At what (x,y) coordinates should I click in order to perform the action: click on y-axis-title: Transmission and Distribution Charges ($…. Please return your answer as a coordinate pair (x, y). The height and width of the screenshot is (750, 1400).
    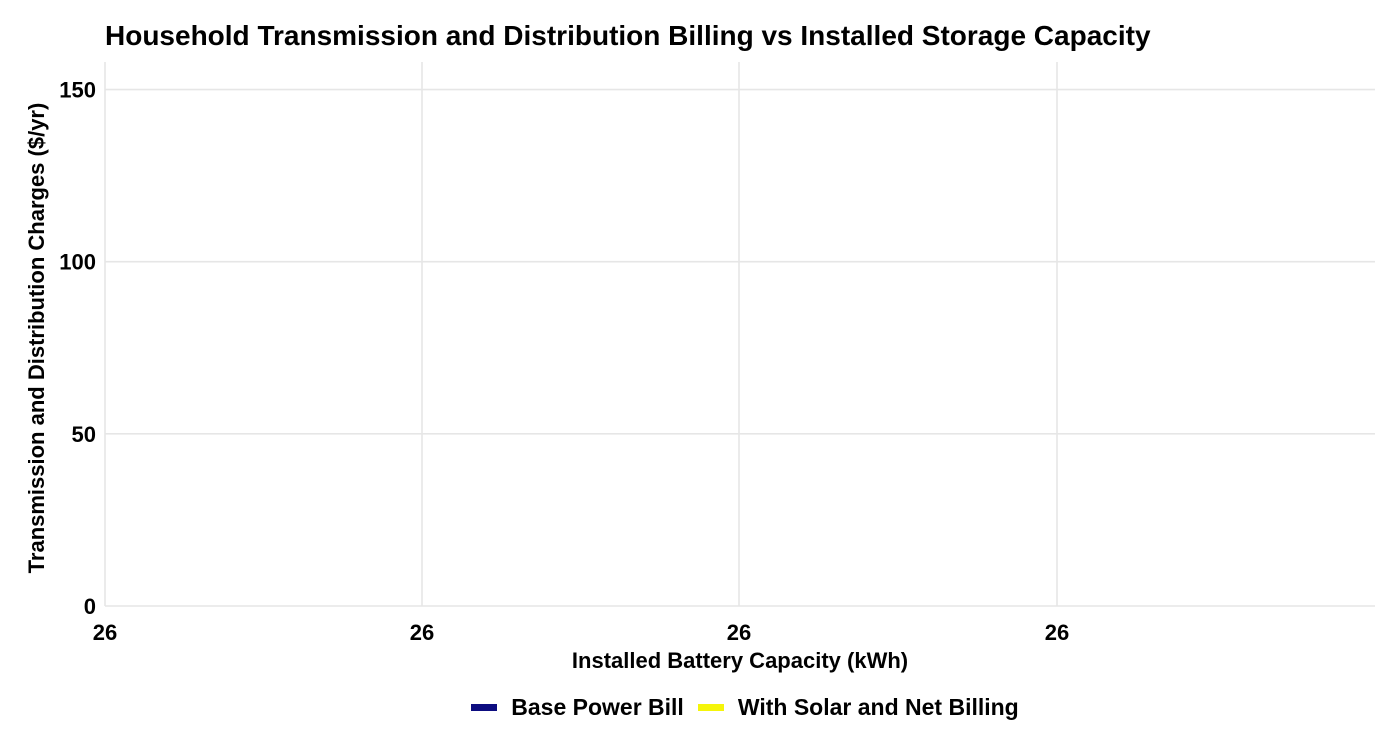
    Looking at the image, I should click on (36, 338).